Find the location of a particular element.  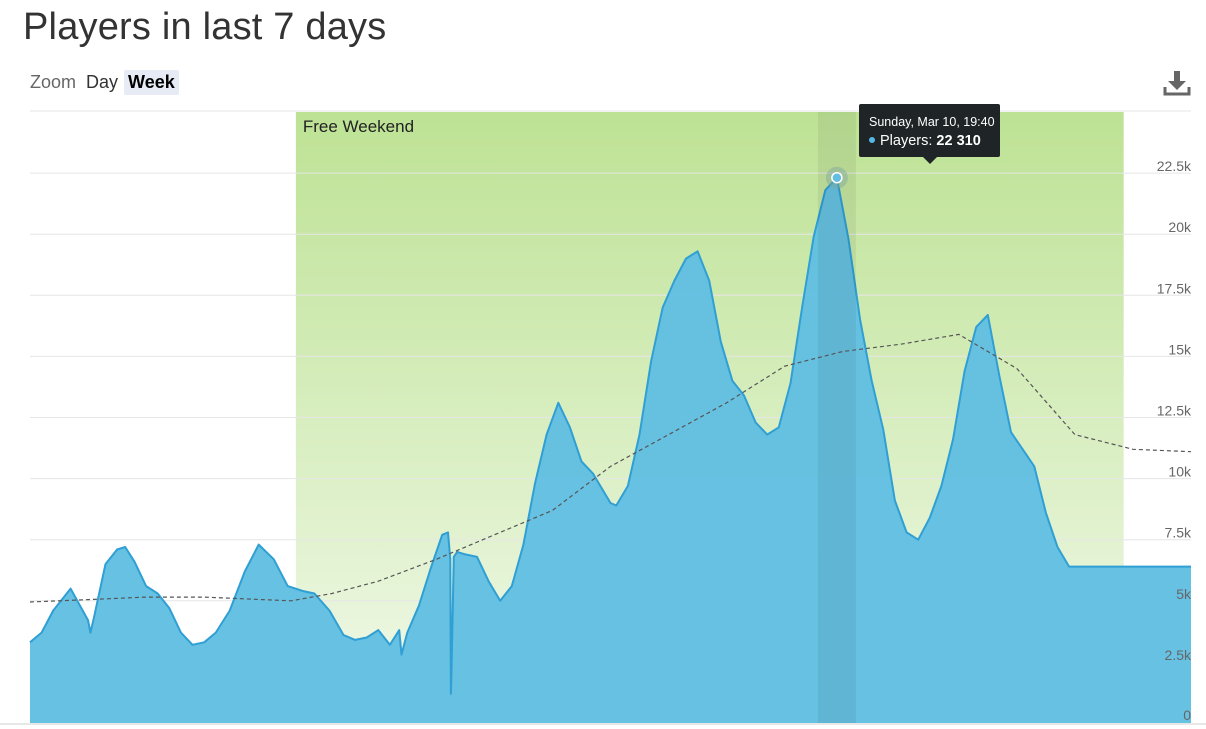

zoom-week-button: Week is located at coordinates (151, 82).